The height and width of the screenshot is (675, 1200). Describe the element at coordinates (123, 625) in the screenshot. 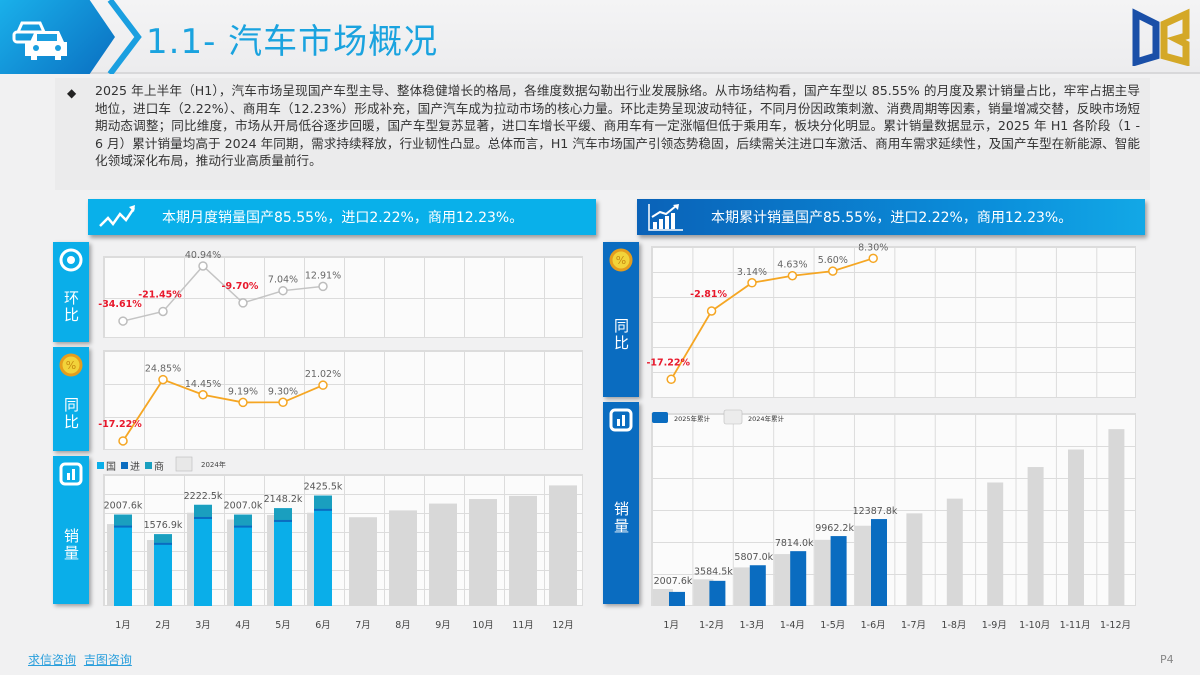

I see `x-tick-label: 1月` at that location.